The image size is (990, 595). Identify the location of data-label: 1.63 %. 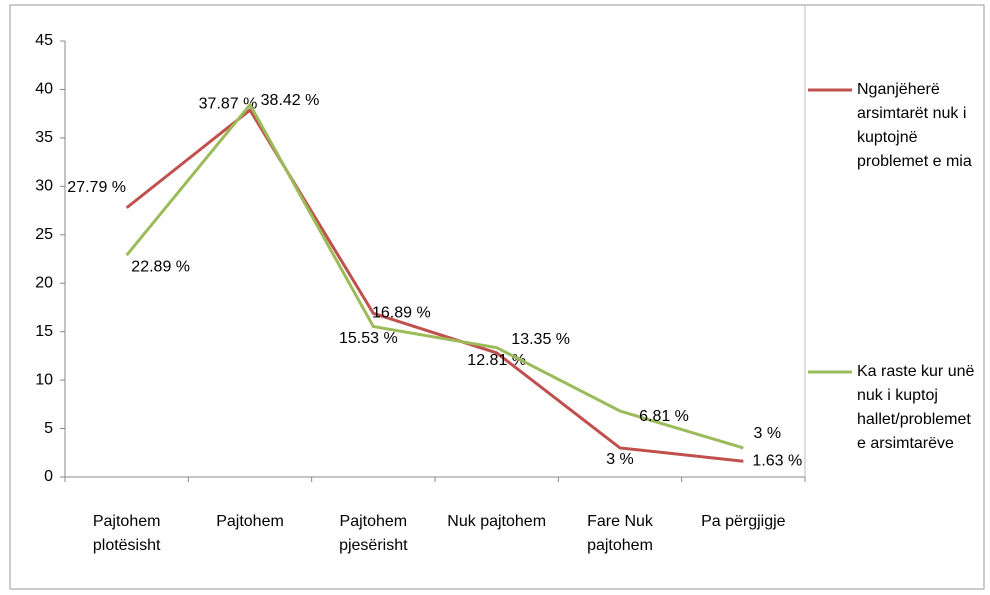
(777, 460).